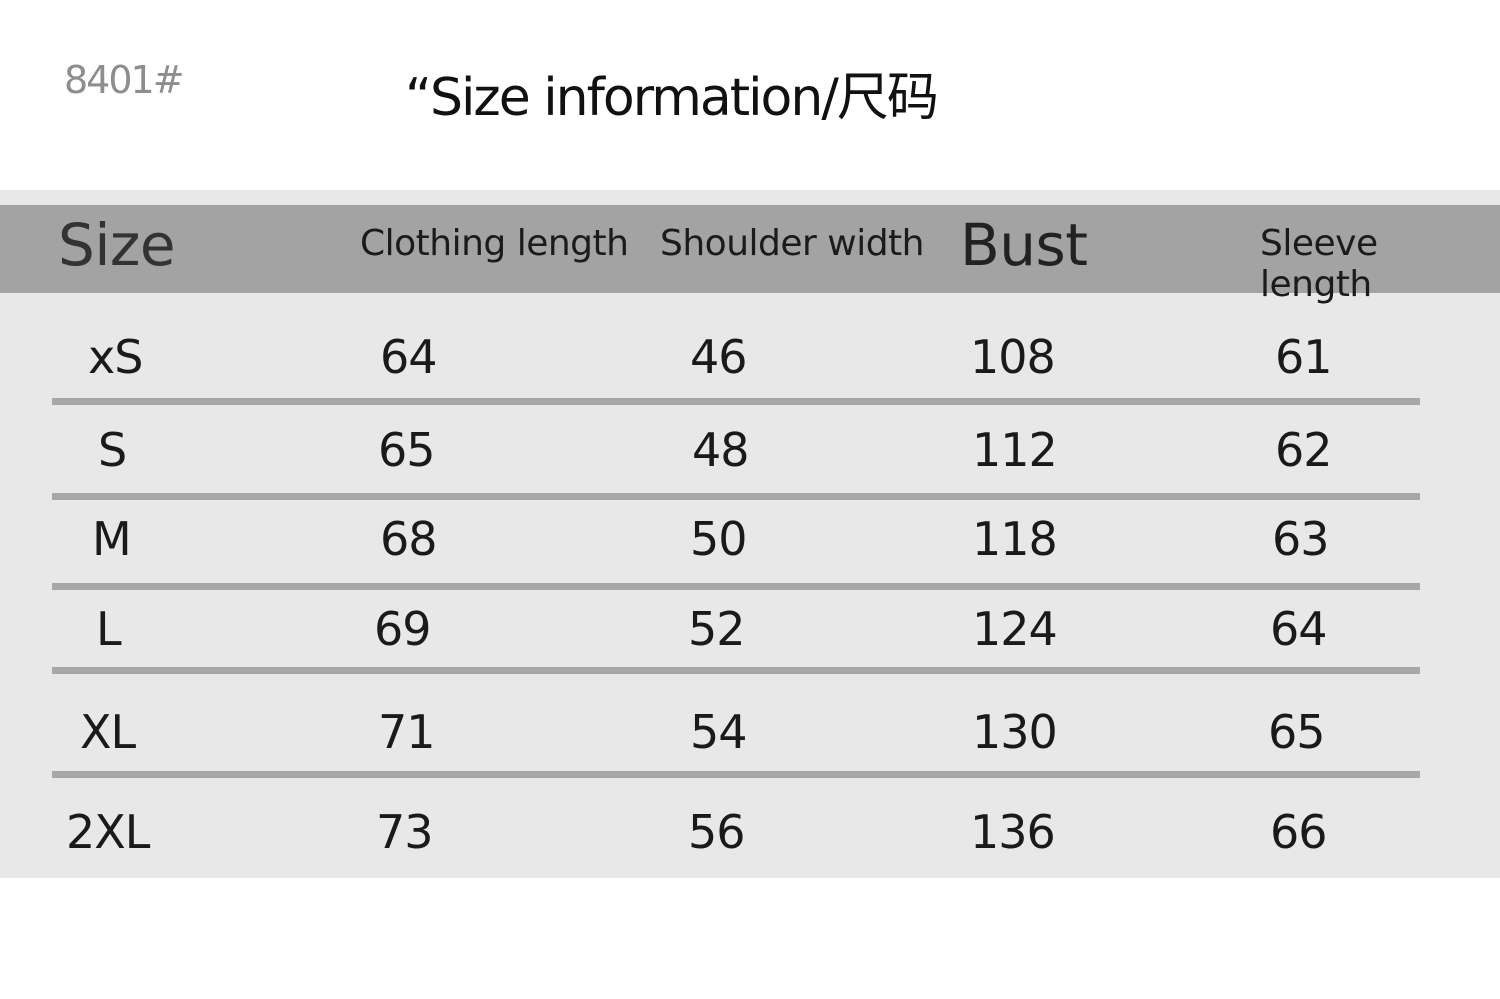 The width and height of the screenshot is (1500, 999). Describe the element at coordinates (1015, 450) in the screenshot. I see `bust-cell: 112` at that location.